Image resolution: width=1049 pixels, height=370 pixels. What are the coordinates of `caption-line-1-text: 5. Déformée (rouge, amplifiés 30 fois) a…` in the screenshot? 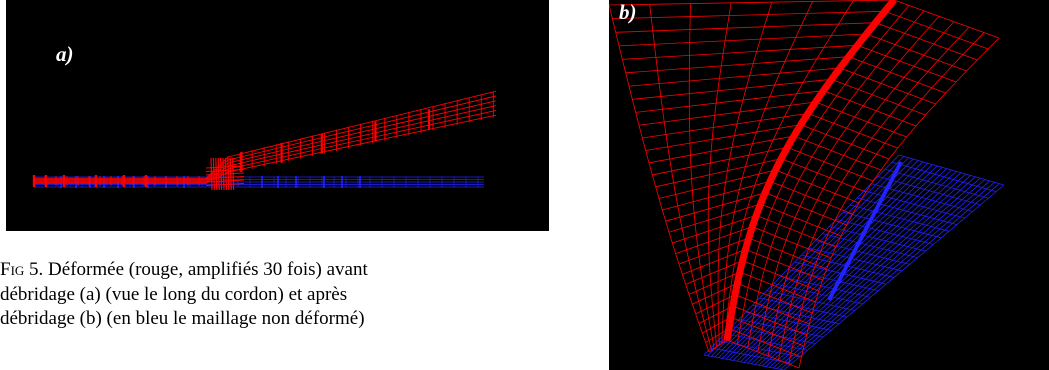 It's located at (196, 269).